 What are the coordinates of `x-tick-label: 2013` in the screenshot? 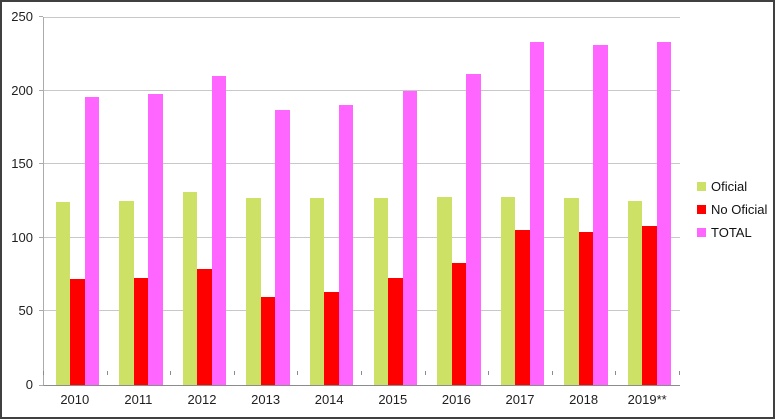 It's located at (266, 399).